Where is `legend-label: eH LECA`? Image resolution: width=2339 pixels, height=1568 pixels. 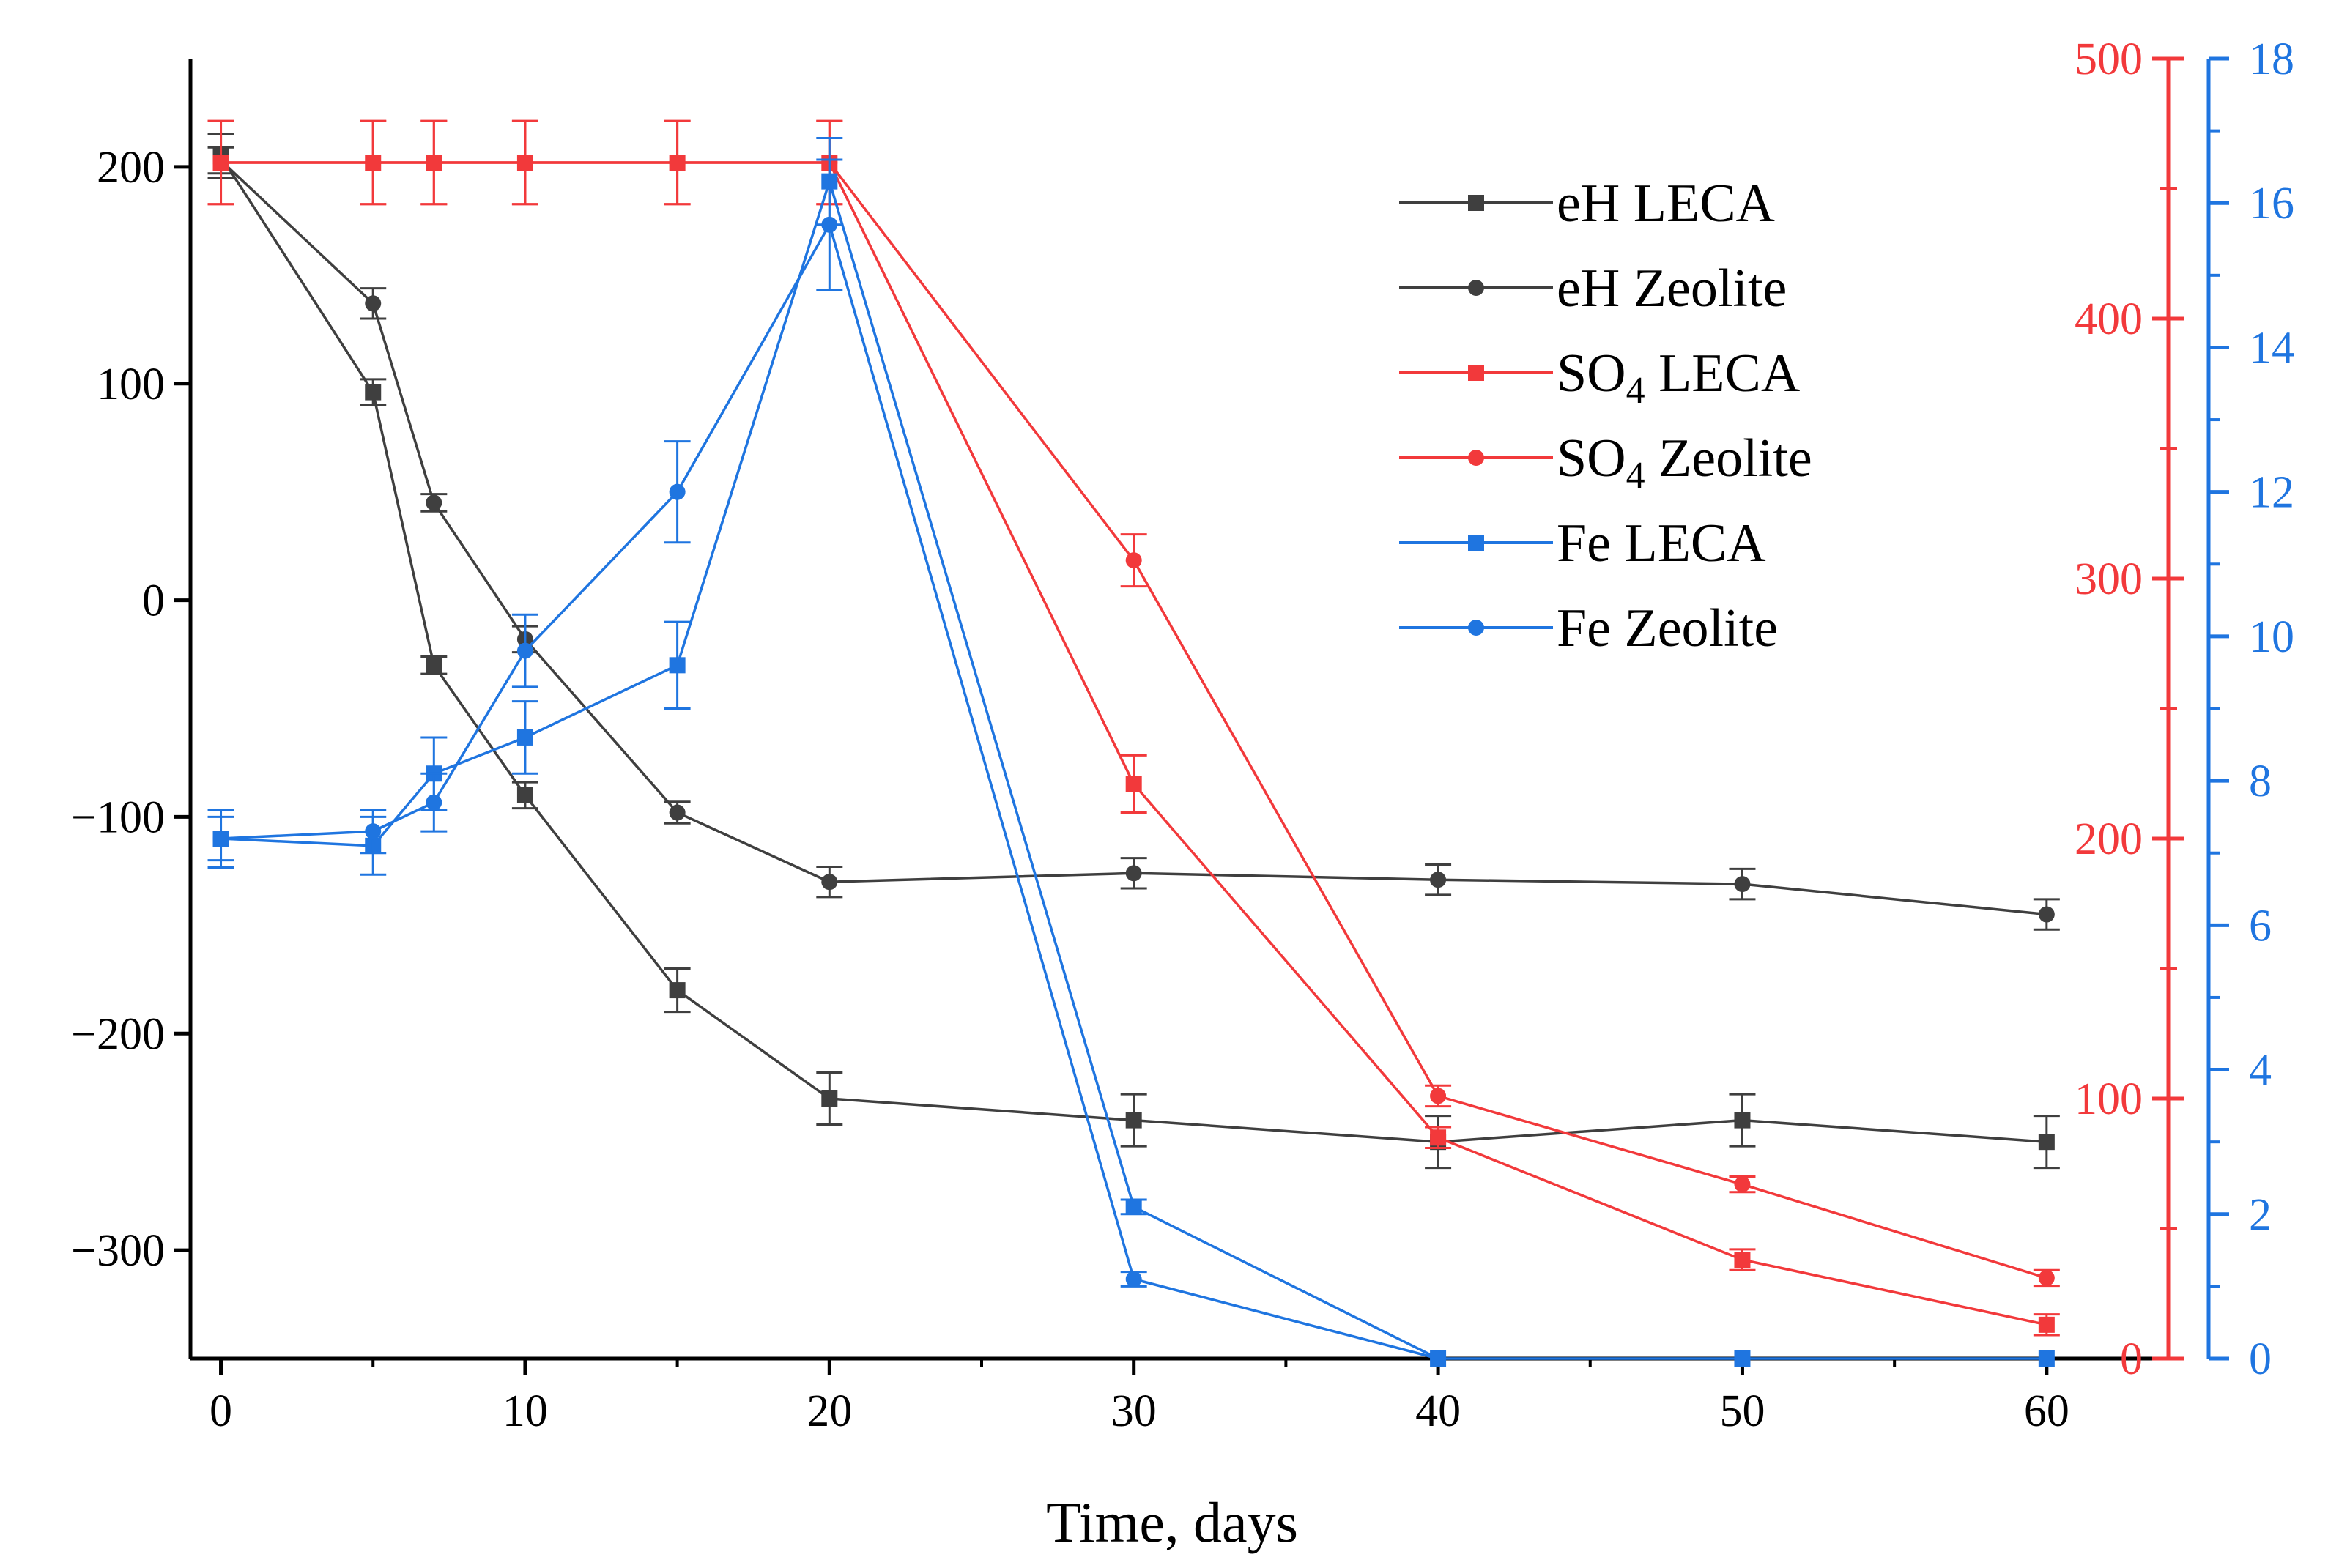 legend-label: eH LECA is located at coordinates (1666, 204).